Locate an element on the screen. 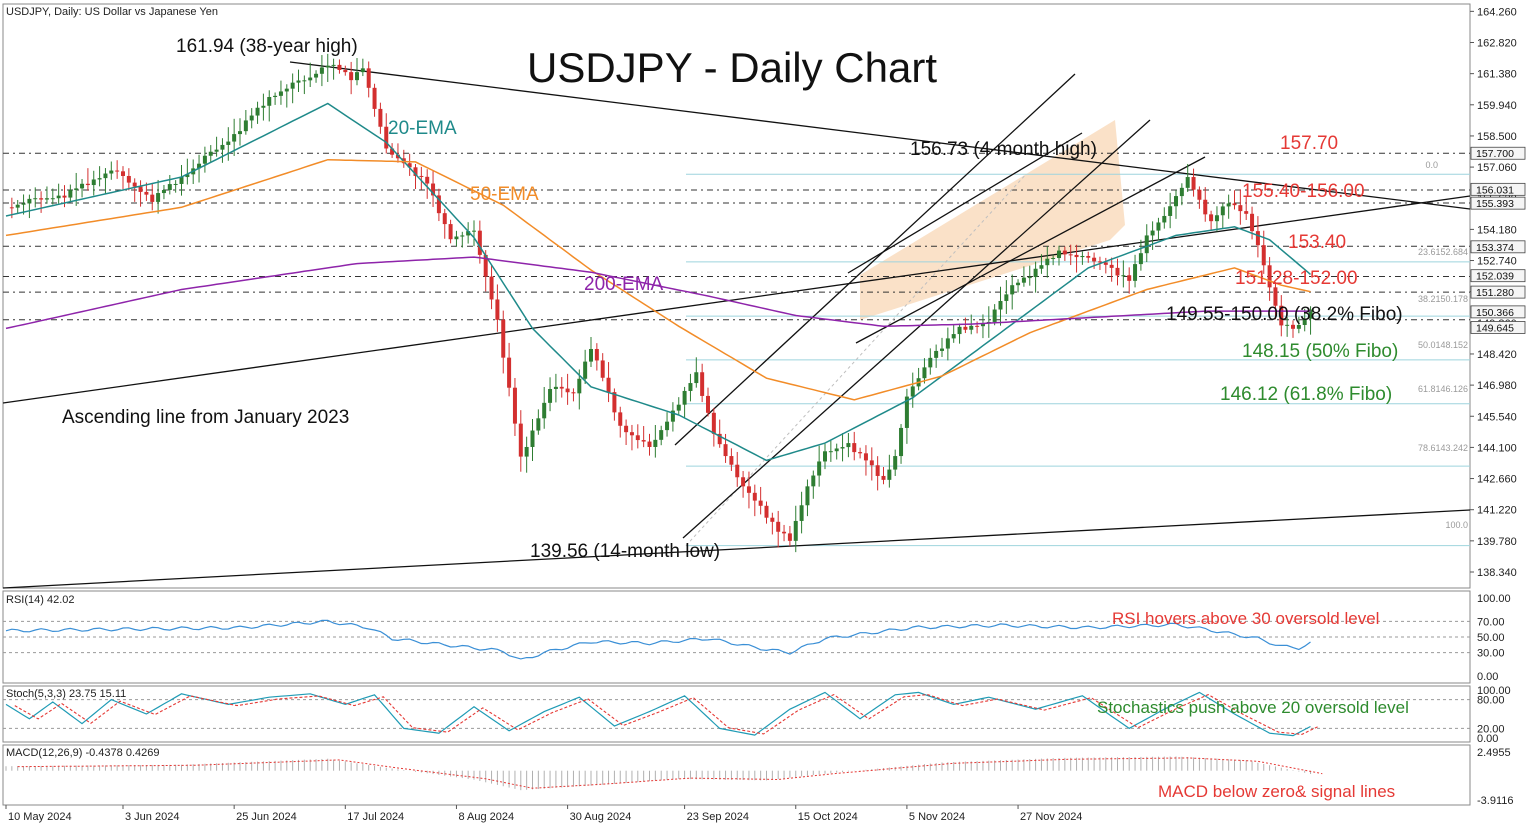 The height and width of the screenshot is (833, 1536). stoch-header: Stoch(5,3,3) 23.75 15.11 is located at coordinates (66, 694).